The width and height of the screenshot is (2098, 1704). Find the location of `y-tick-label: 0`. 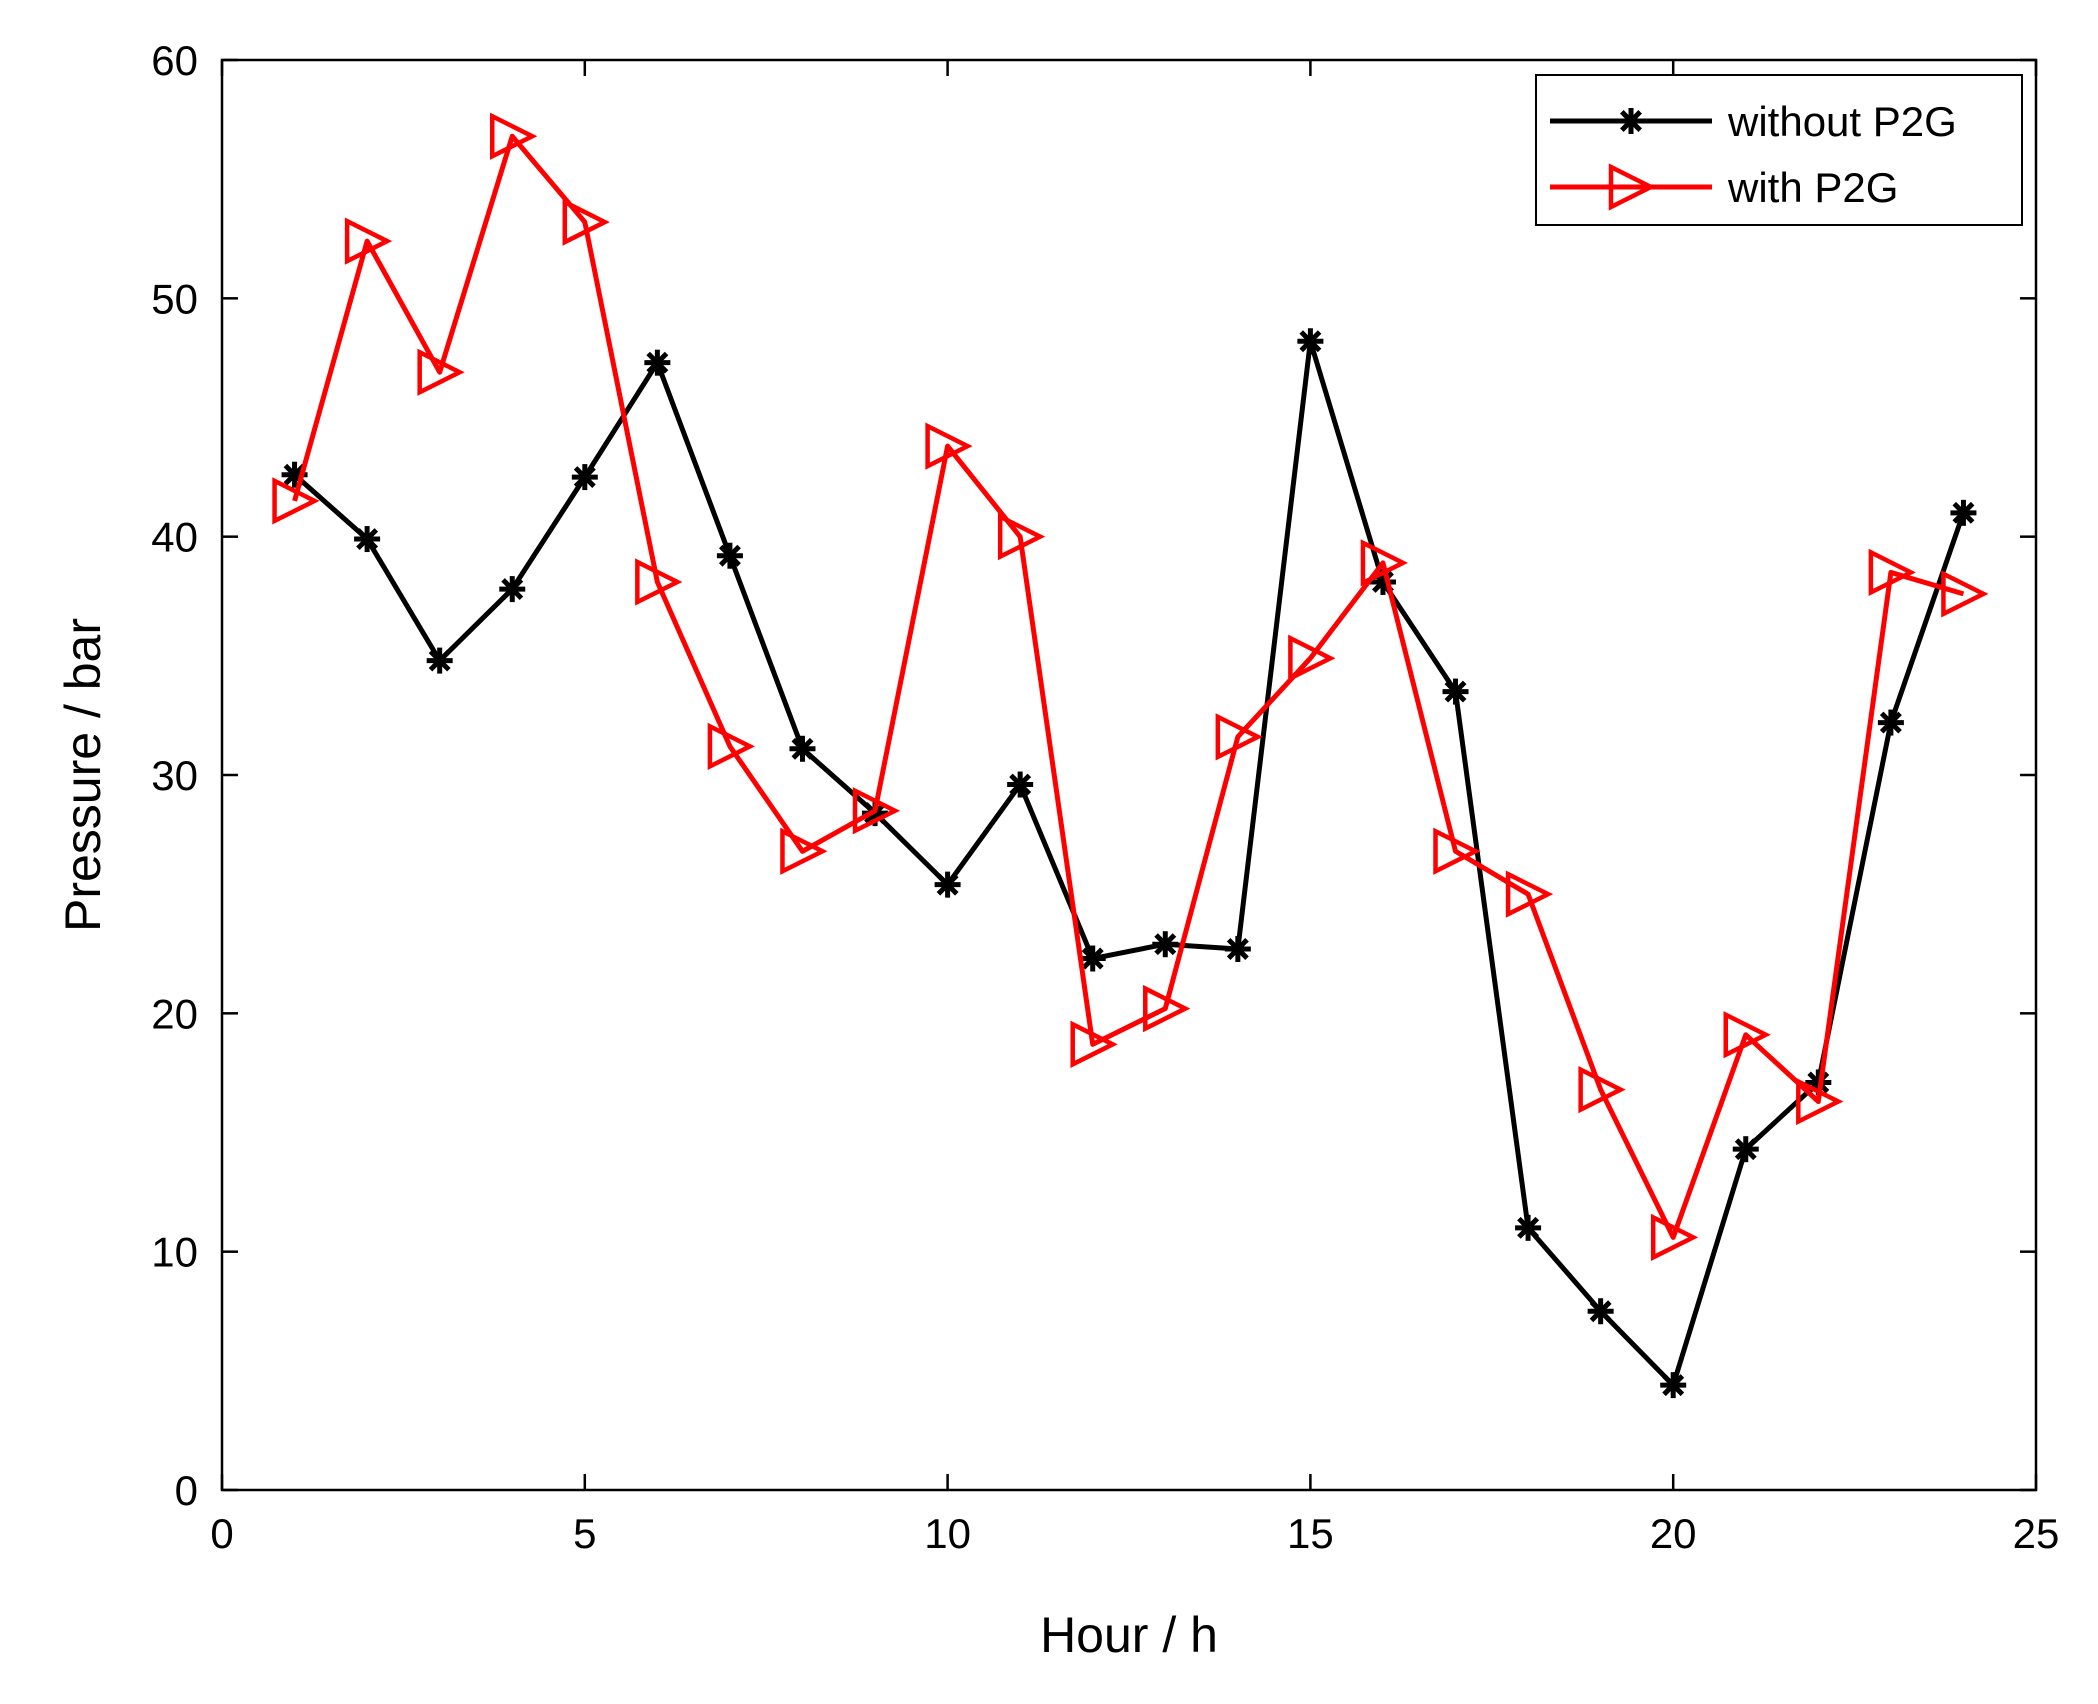

y-tick-label: 0 is located at coordinates (186, 1490).